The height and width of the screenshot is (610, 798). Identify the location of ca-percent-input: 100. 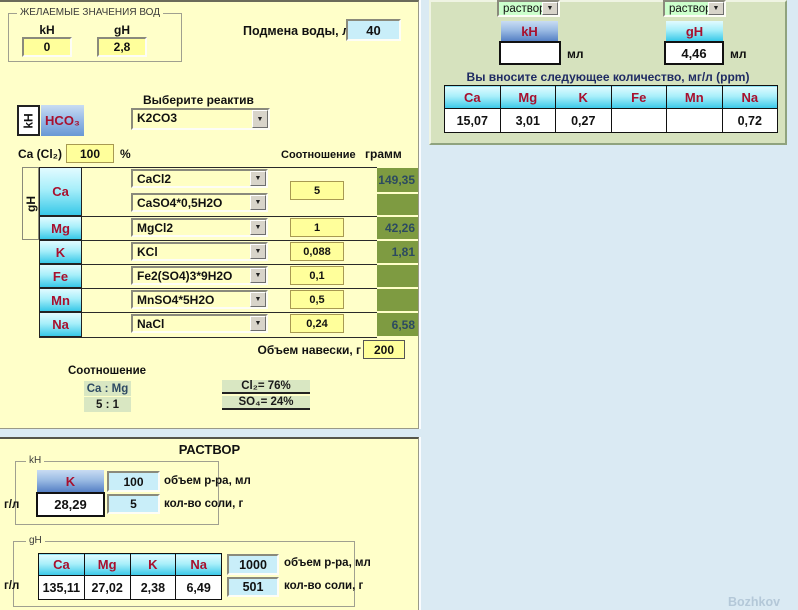
(90, 153).